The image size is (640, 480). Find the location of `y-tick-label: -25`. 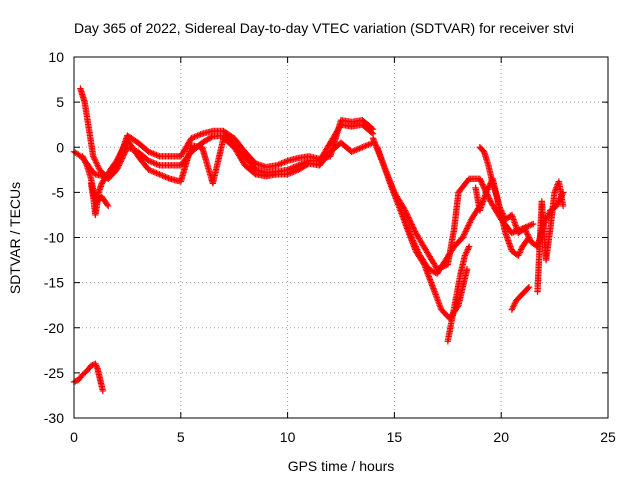

y-tick-label: -25 is located at coordinates (54, 373).